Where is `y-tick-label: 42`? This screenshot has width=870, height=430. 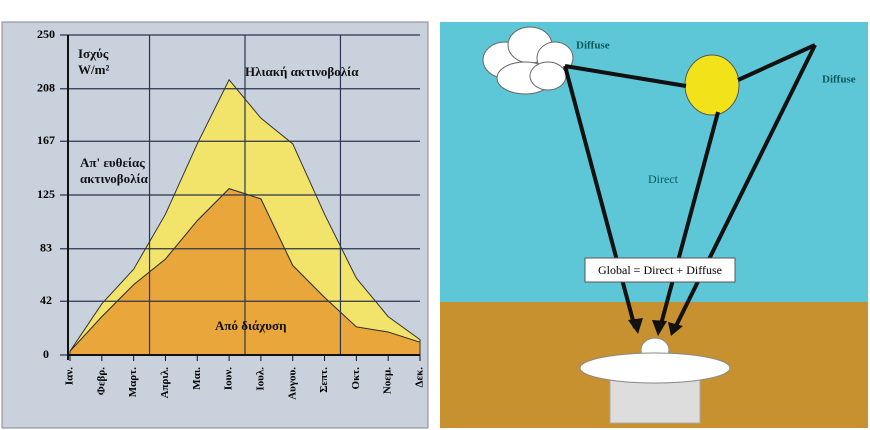 y-tick-label: 42 is located at coordinates (46, 300).